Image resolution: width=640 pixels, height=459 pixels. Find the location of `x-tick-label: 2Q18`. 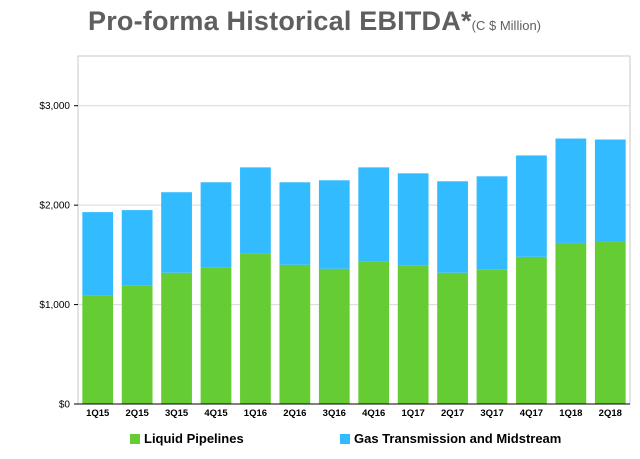

x-tick-label: 2Q18 is located at coordinates (610, 413).